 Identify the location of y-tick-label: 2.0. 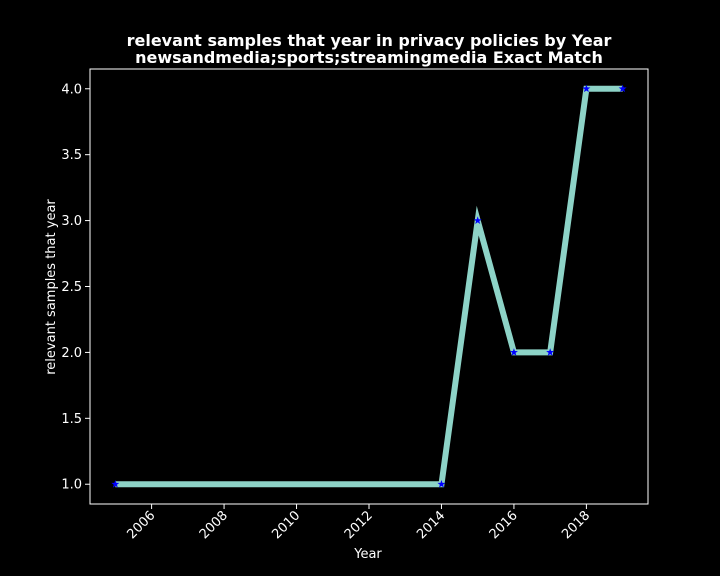
(71, 353).